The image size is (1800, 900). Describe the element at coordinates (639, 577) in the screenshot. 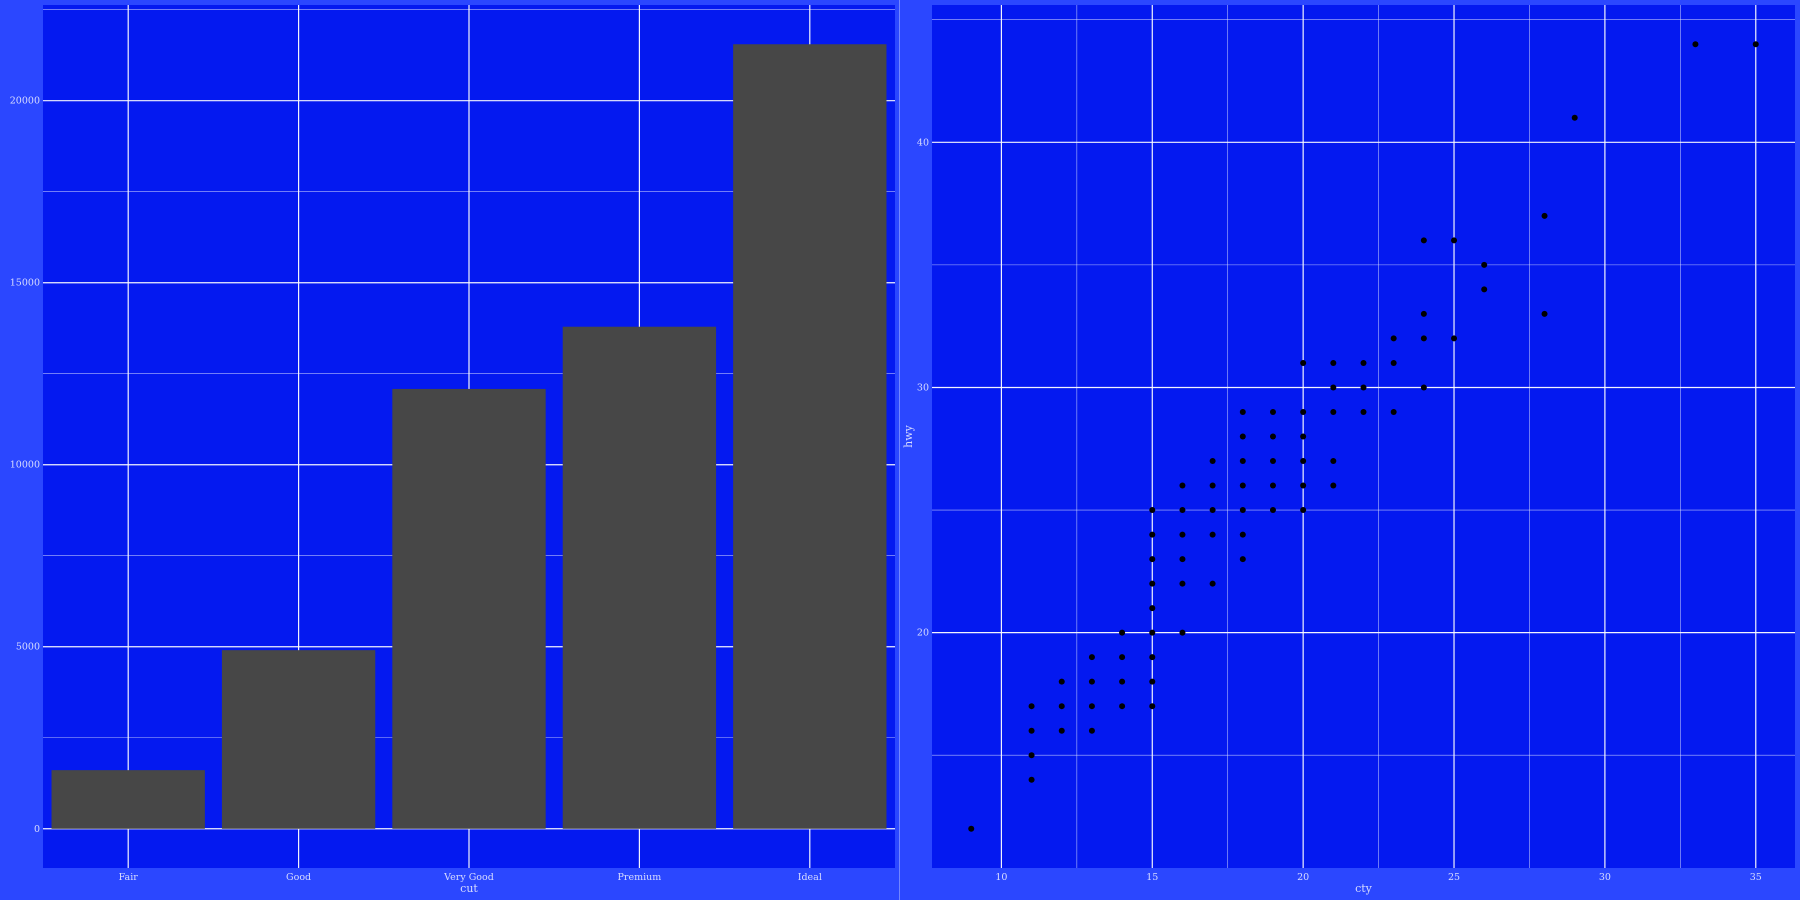

I see `bar-premium` at that location.